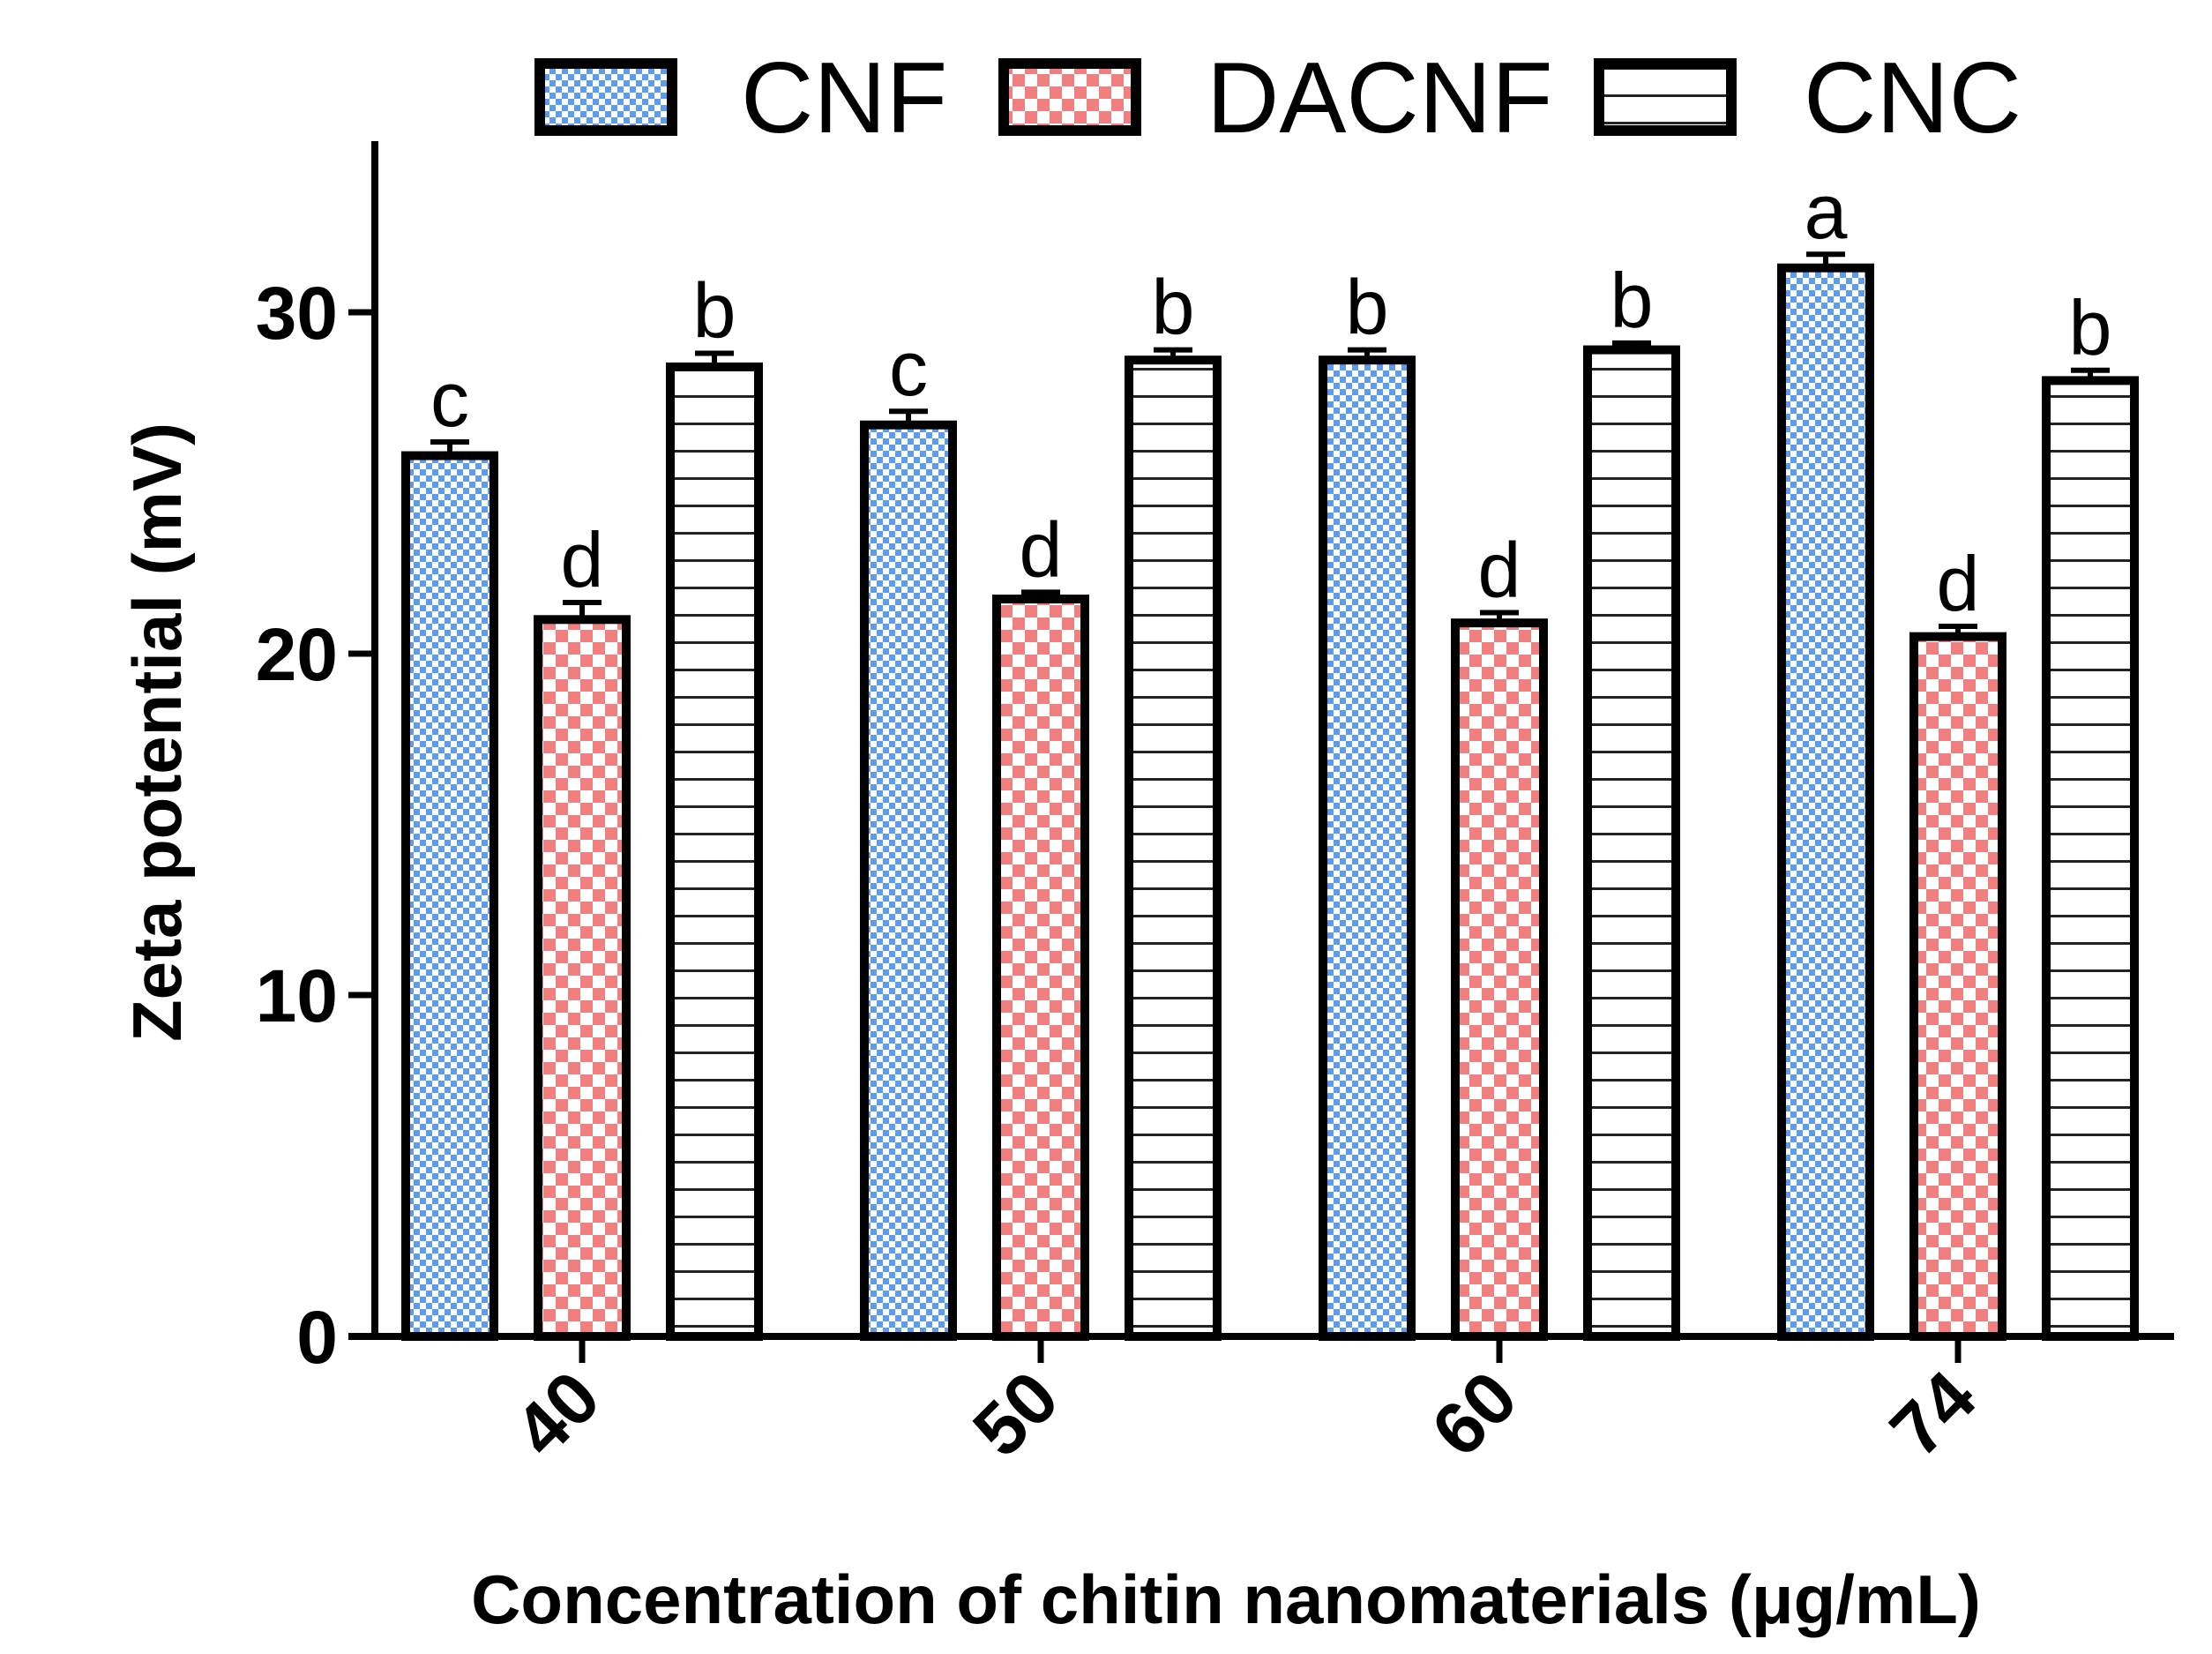 This screenshot has width=2212, height=1654. Describe the element at coordinates (1380, 98) in the screenshot. I see `legend-label: DACNF` at that location.